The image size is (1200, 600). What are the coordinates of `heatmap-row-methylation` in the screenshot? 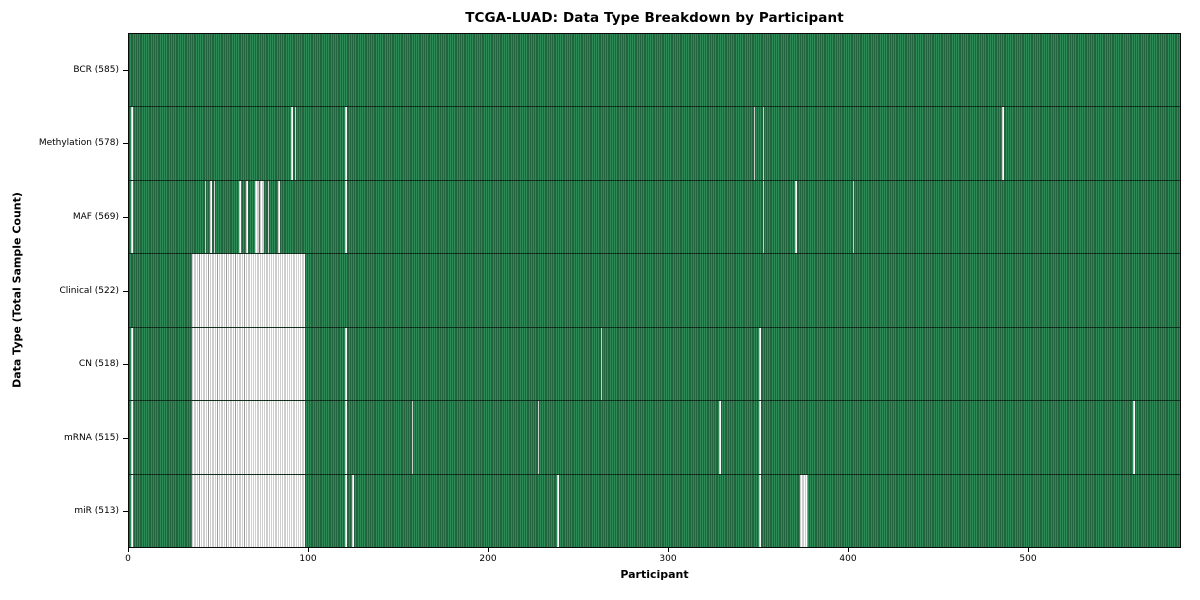 It's located at (654, 144).